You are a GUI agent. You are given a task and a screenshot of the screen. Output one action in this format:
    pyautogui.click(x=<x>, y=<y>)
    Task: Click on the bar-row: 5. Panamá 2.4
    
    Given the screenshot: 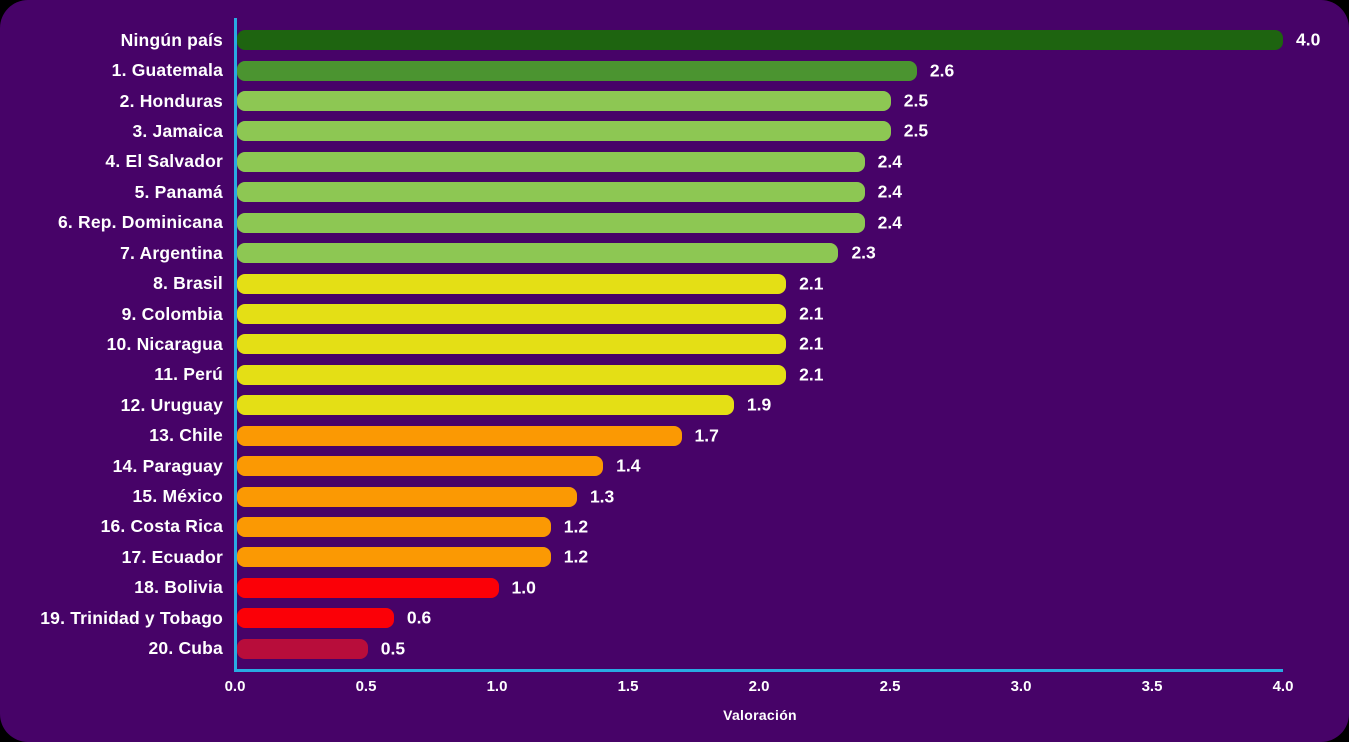 What is the action you would take?
    pyautogui.click(x=641, y=192)
    